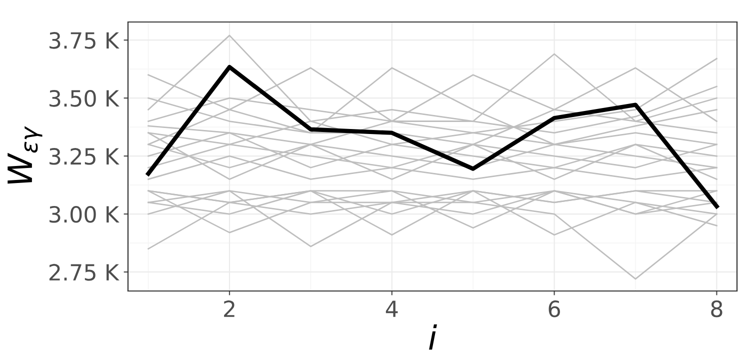 The width and height of the screenshot is (747, 363). Describe the element at coordinates (25, 155) in the screenshot. I see `y-axis-title: W$_{εγ}$` at that location.